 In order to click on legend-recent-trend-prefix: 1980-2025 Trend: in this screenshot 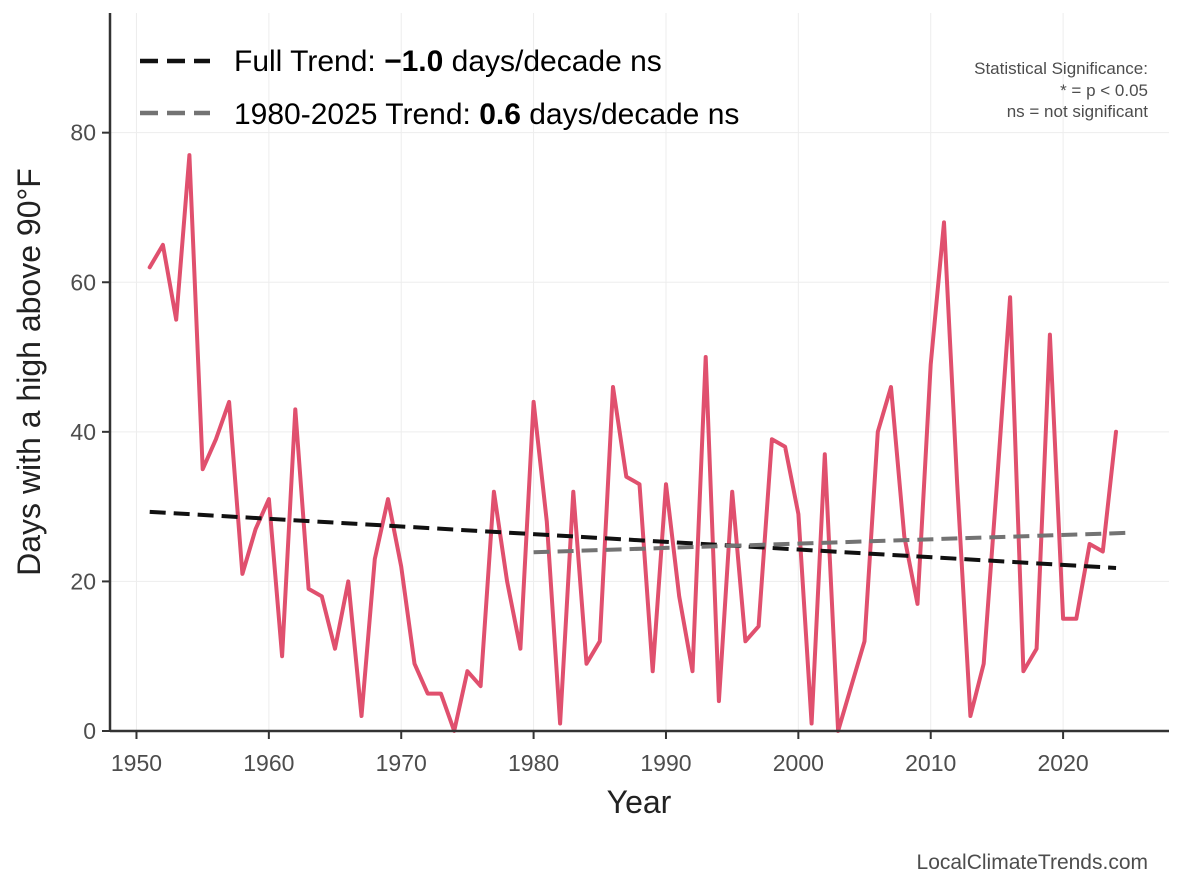, I will do `click(356, 114)`.